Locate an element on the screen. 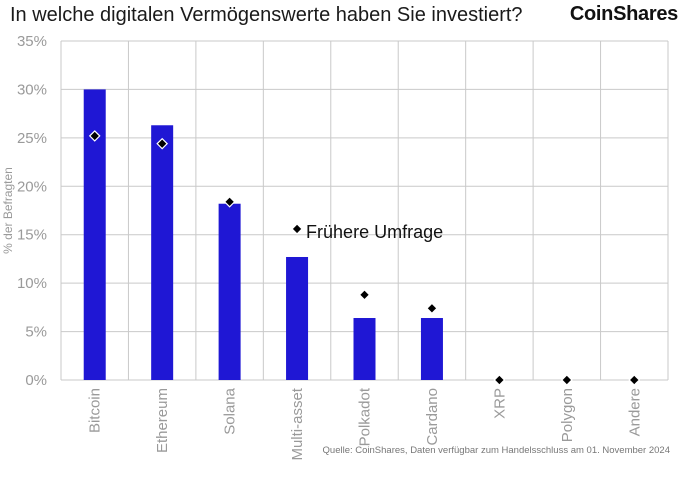 The width and height of the screenshot is (686, 486). x-tick-label: XRP is located at coordinates (499, 403).